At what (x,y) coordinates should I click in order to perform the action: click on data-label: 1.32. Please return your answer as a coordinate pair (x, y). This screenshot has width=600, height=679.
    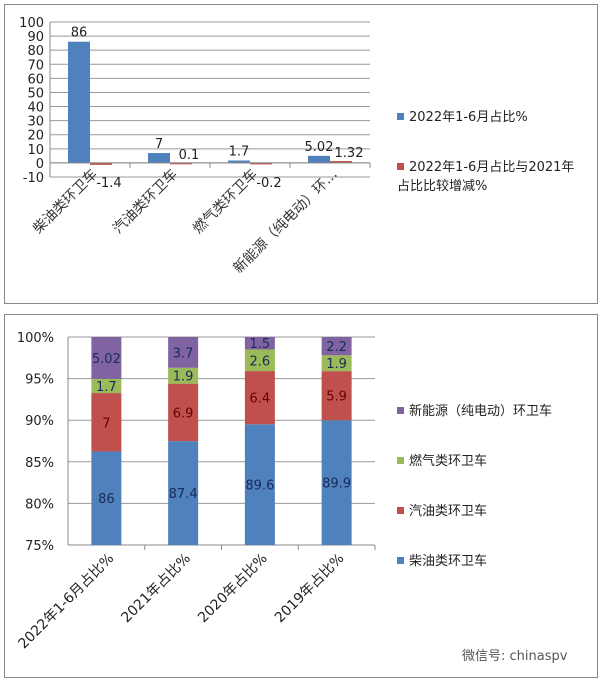
    Looking at the image, I should click on (349, 153).